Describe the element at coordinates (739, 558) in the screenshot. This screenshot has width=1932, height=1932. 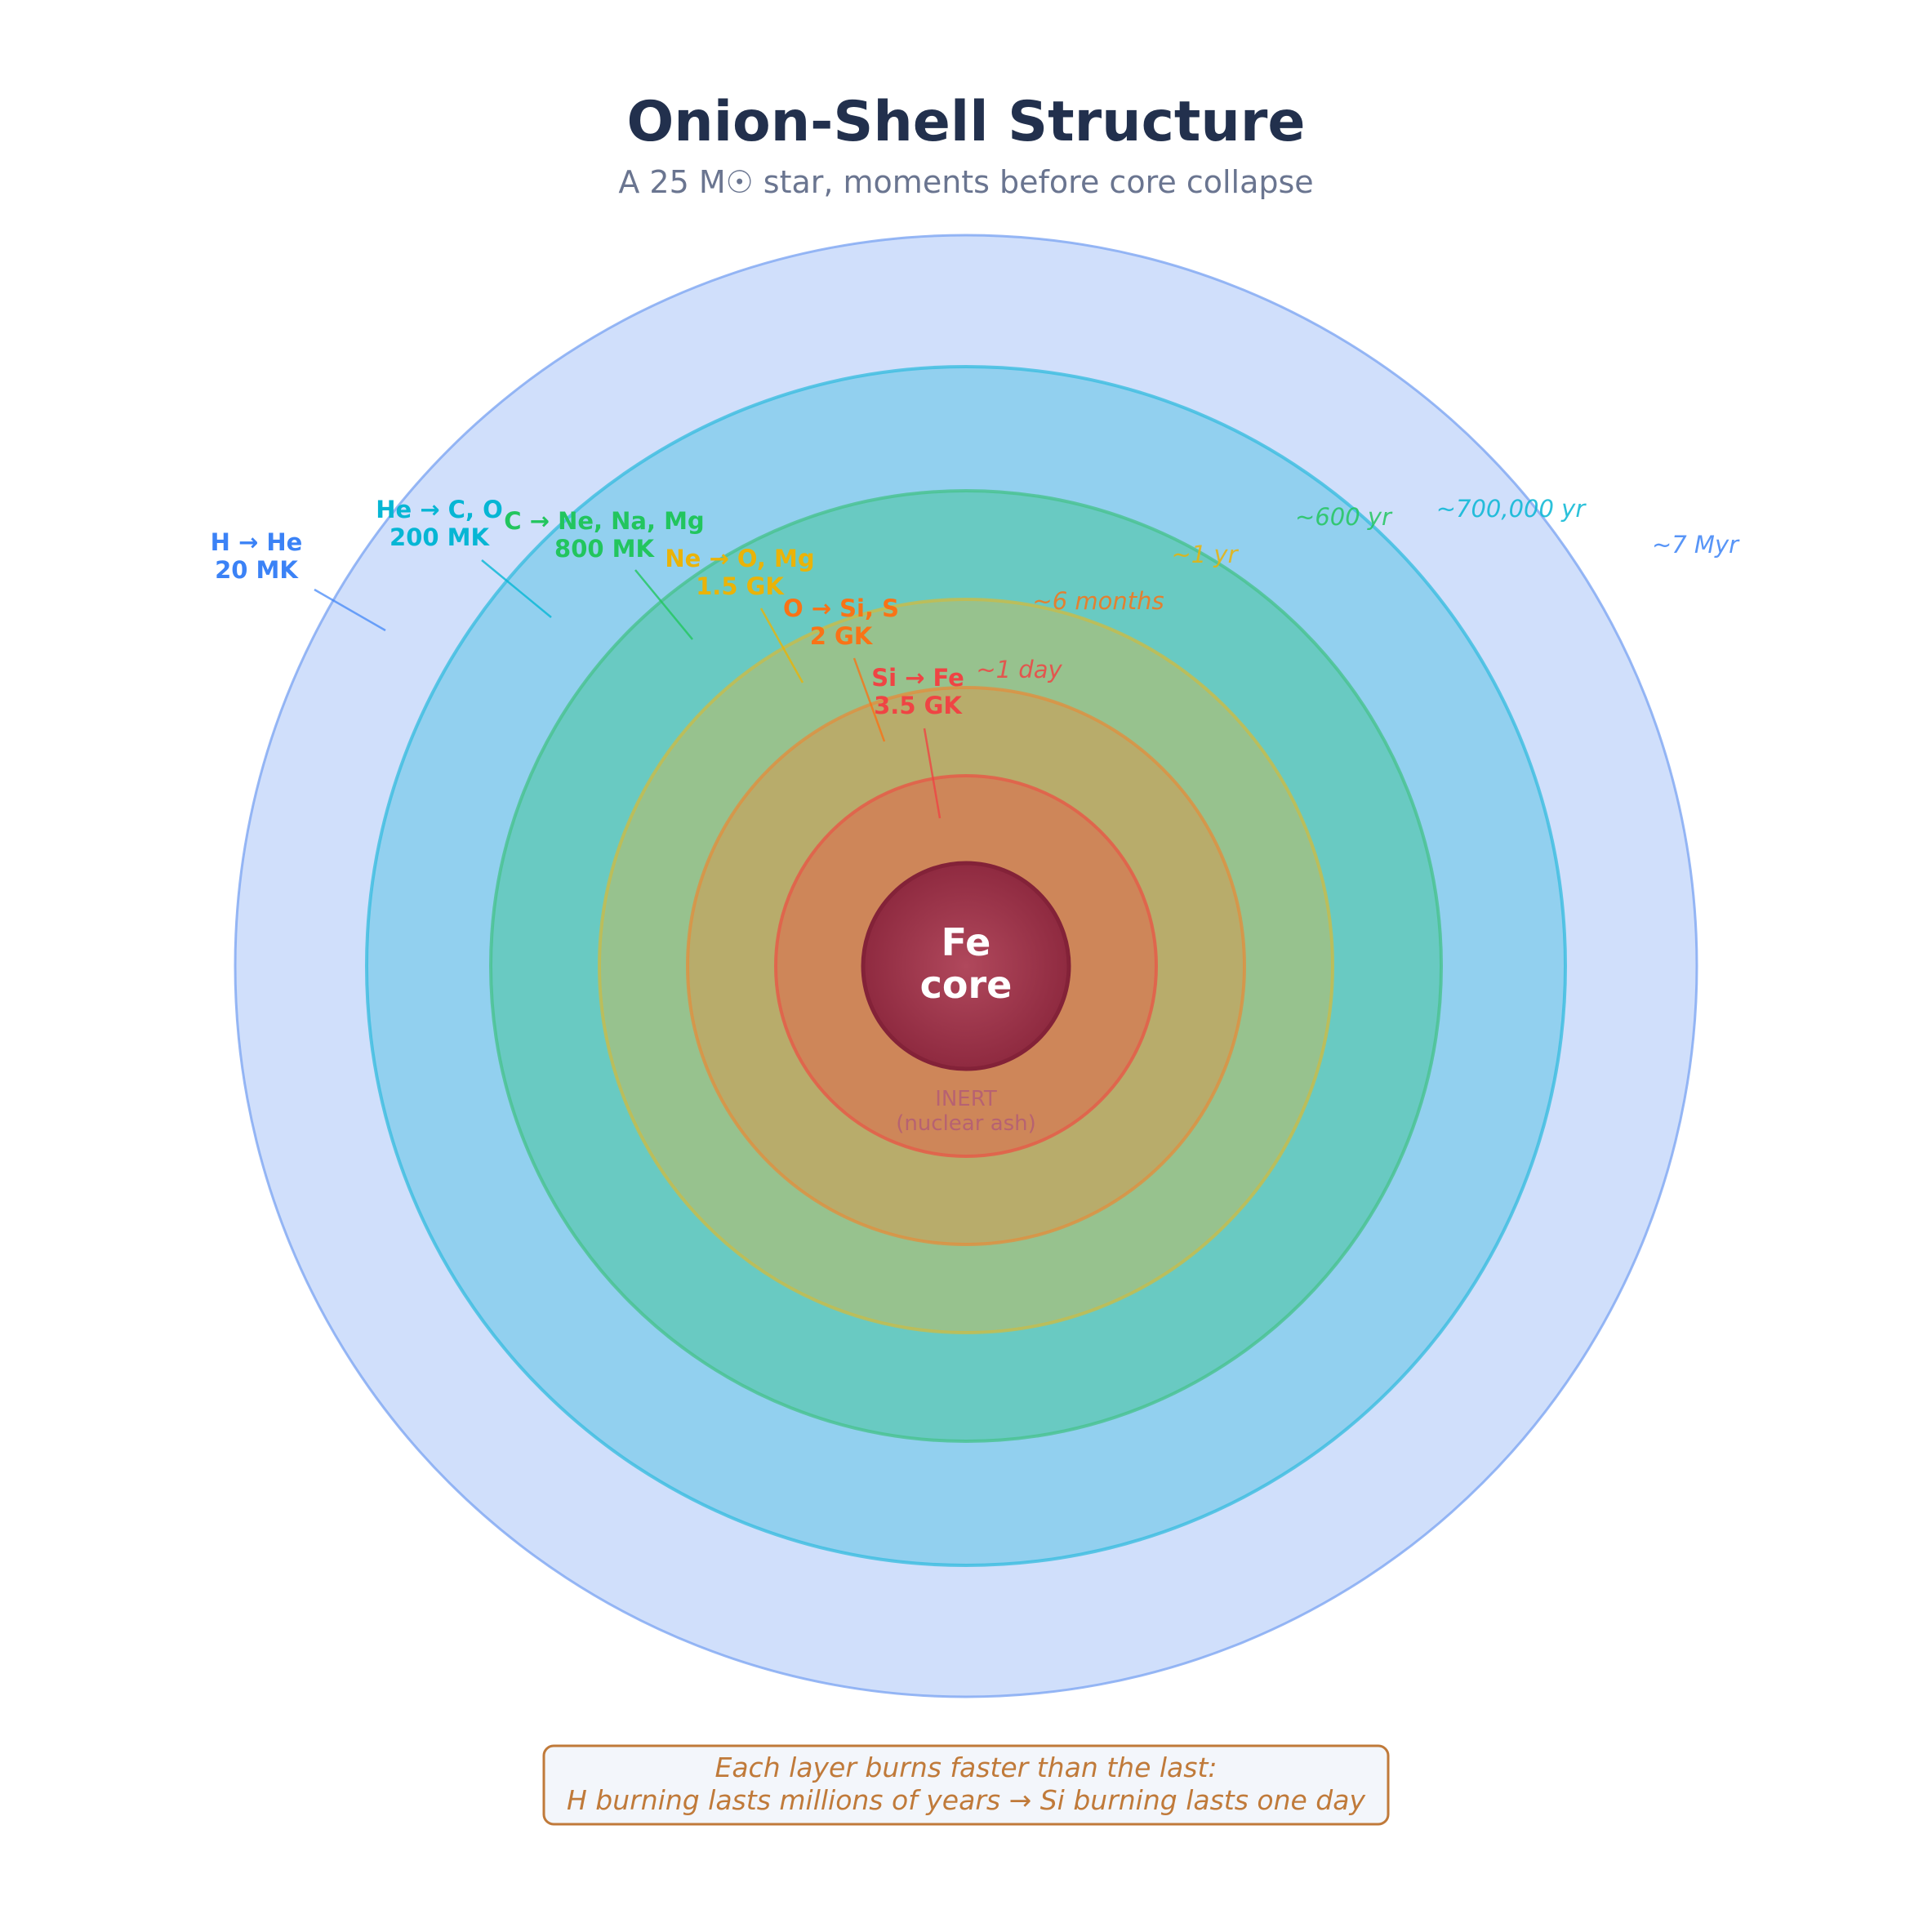
I see `shell-label-ne-o-mg-reaction: Ne → O, Mg` at that location.